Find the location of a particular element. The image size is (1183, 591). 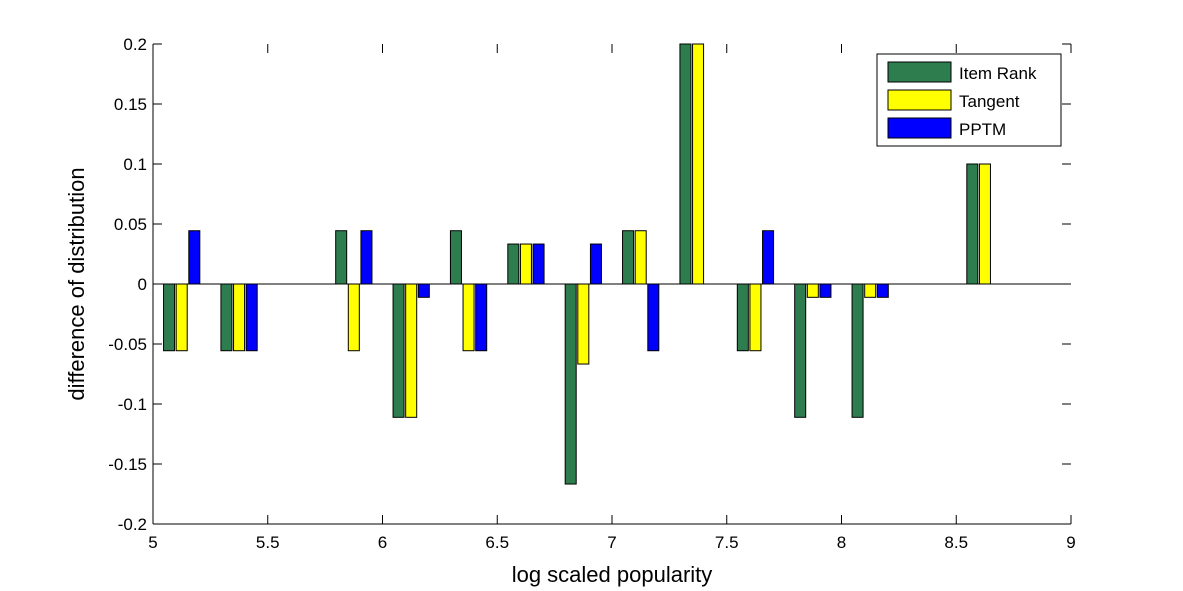

y-tick-label: -0.15 is located at coordinates (127, 464).